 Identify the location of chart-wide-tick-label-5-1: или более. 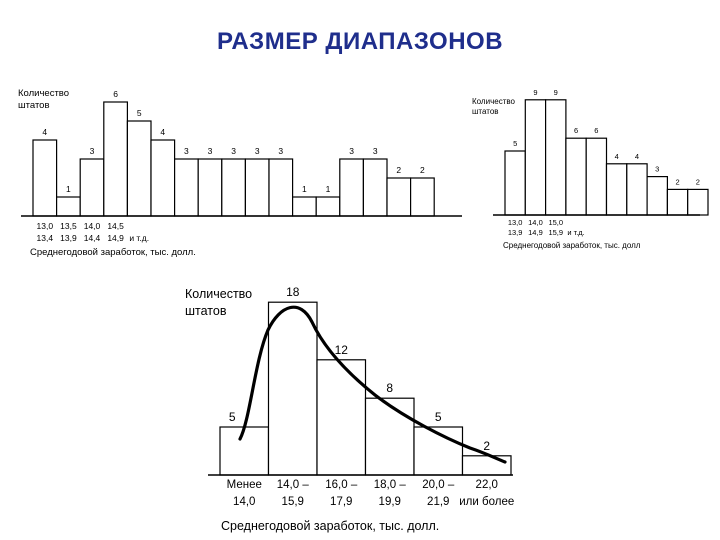
(486, 502).